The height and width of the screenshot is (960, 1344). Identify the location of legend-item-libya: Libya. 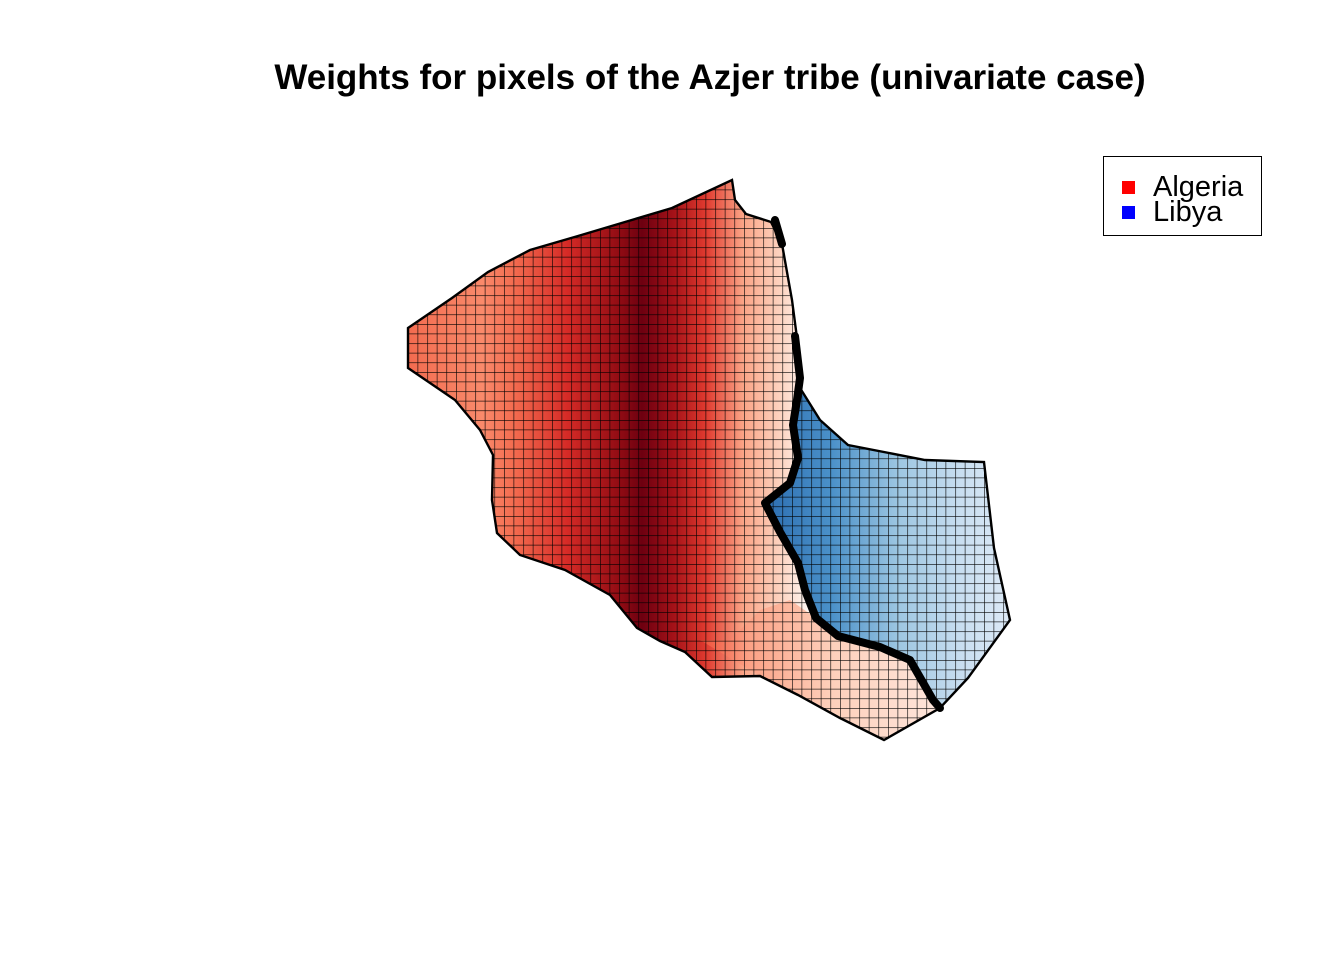
(1172, 212).